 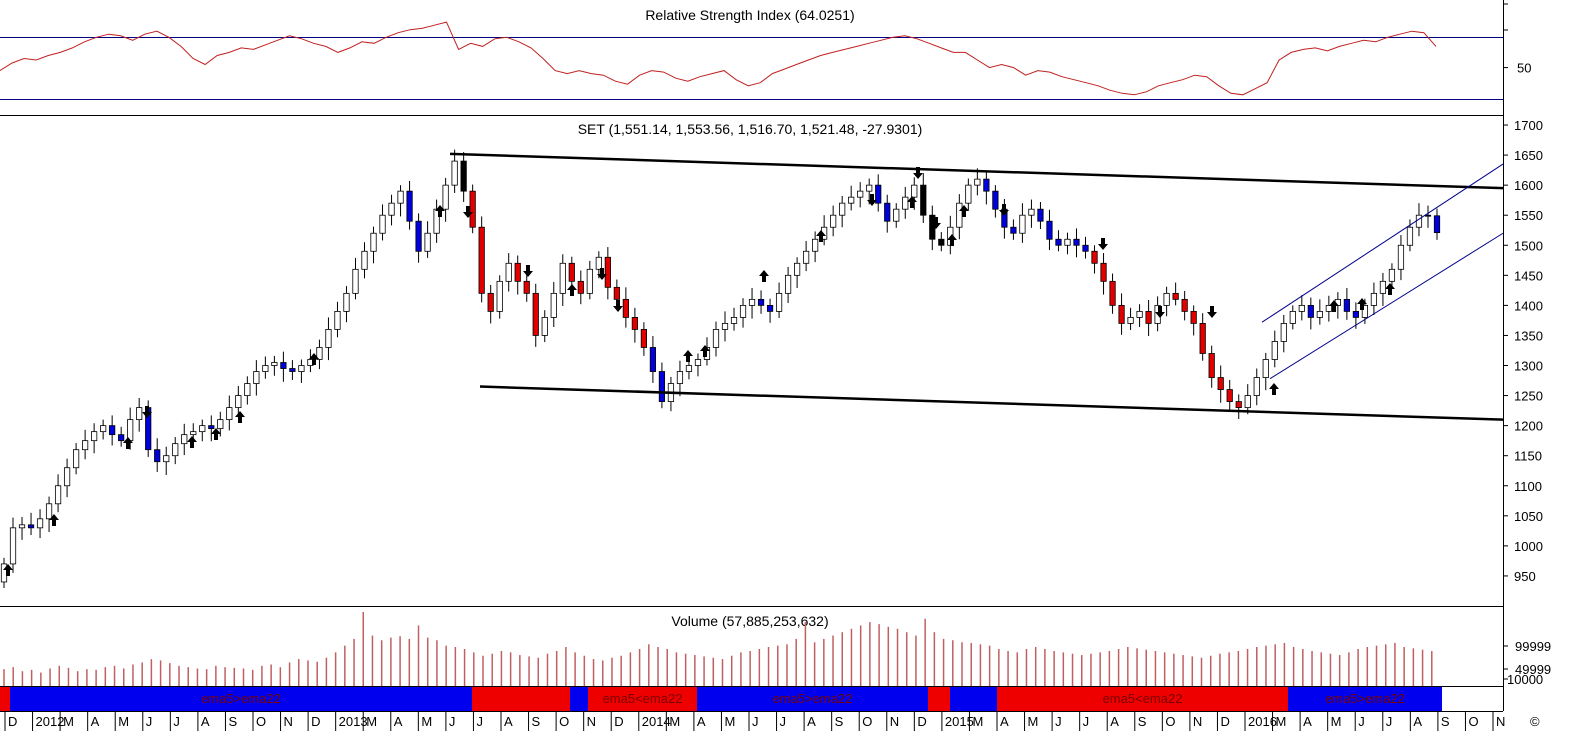 What do you see at coordinates (813, 698) in the screenshot?
I see `ema-band-label: ema5>ema22` at bounding box center [813, 698].